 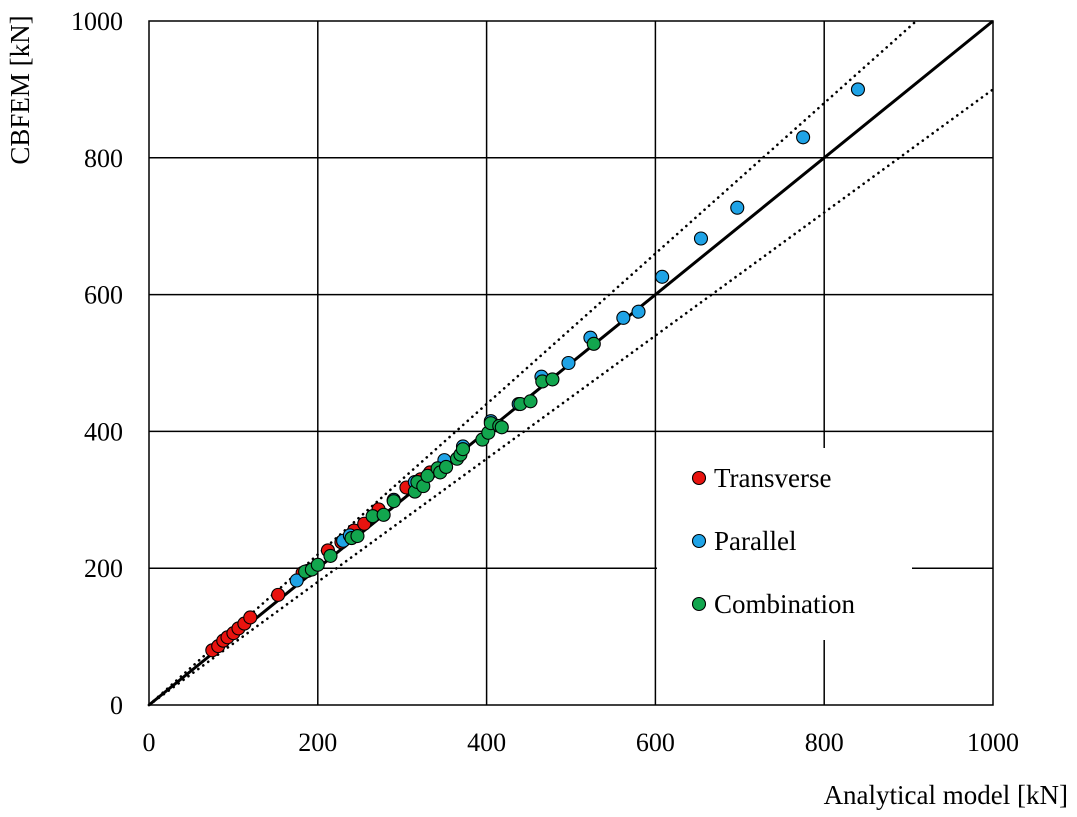 What do you see at coordinates (773, 478) in the screenshot?
I see `legend-label-transverse: Transverse` at bounding box center [773, 478].